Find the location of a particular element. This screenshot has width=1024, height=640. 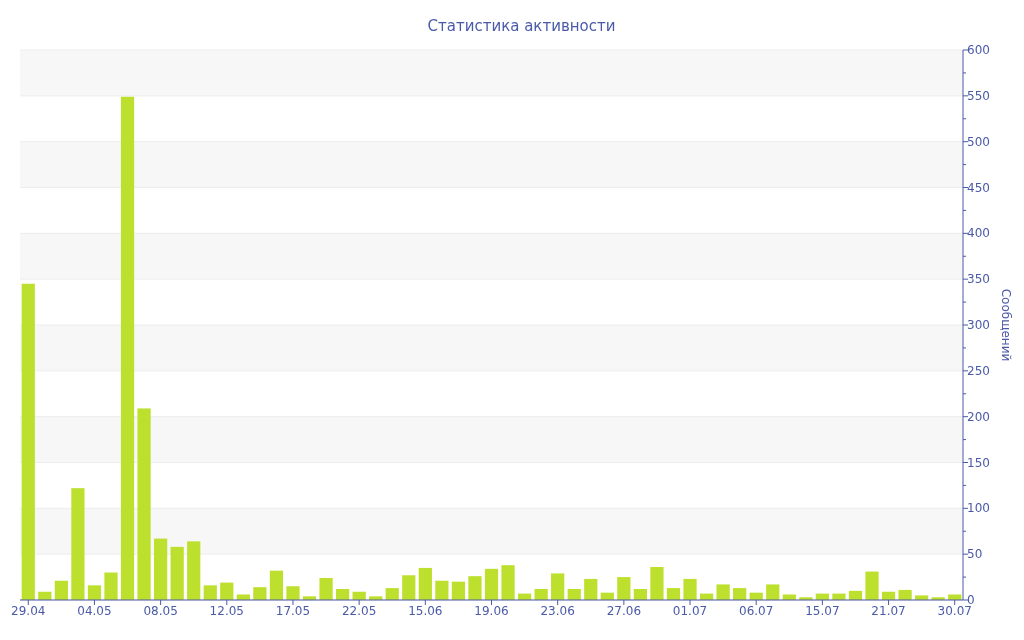

y-axis-title: Сообщений is located at coordinates (1006, 325).